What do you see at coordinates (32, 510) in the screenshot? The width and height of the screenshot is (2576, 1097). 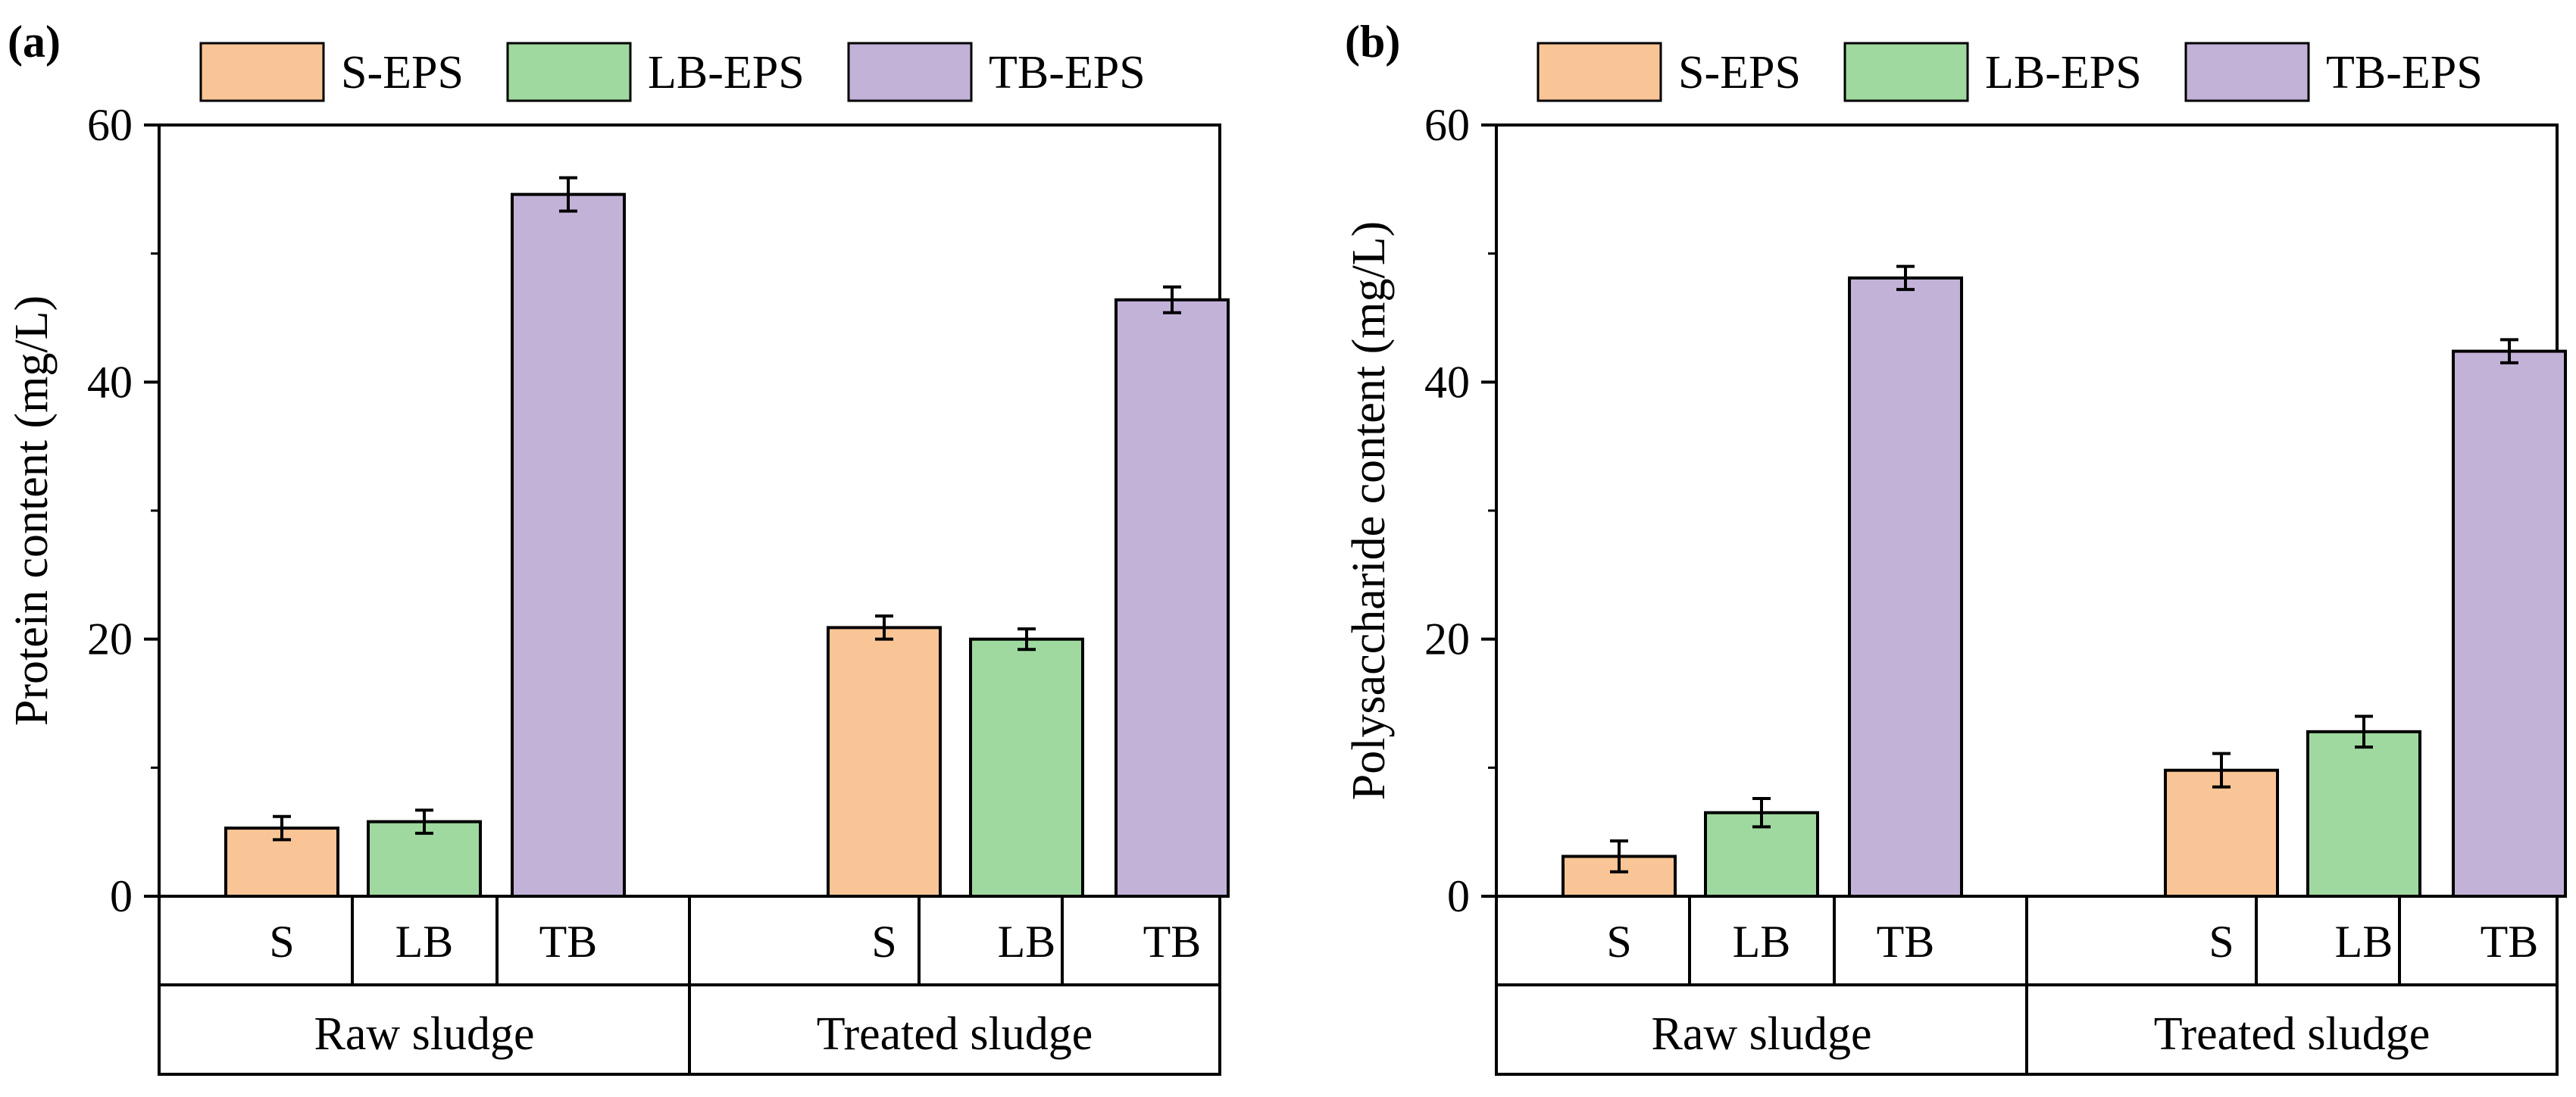 I see `y-axis-label: Protein content (mg/L)` at bounding box center [32, 510].